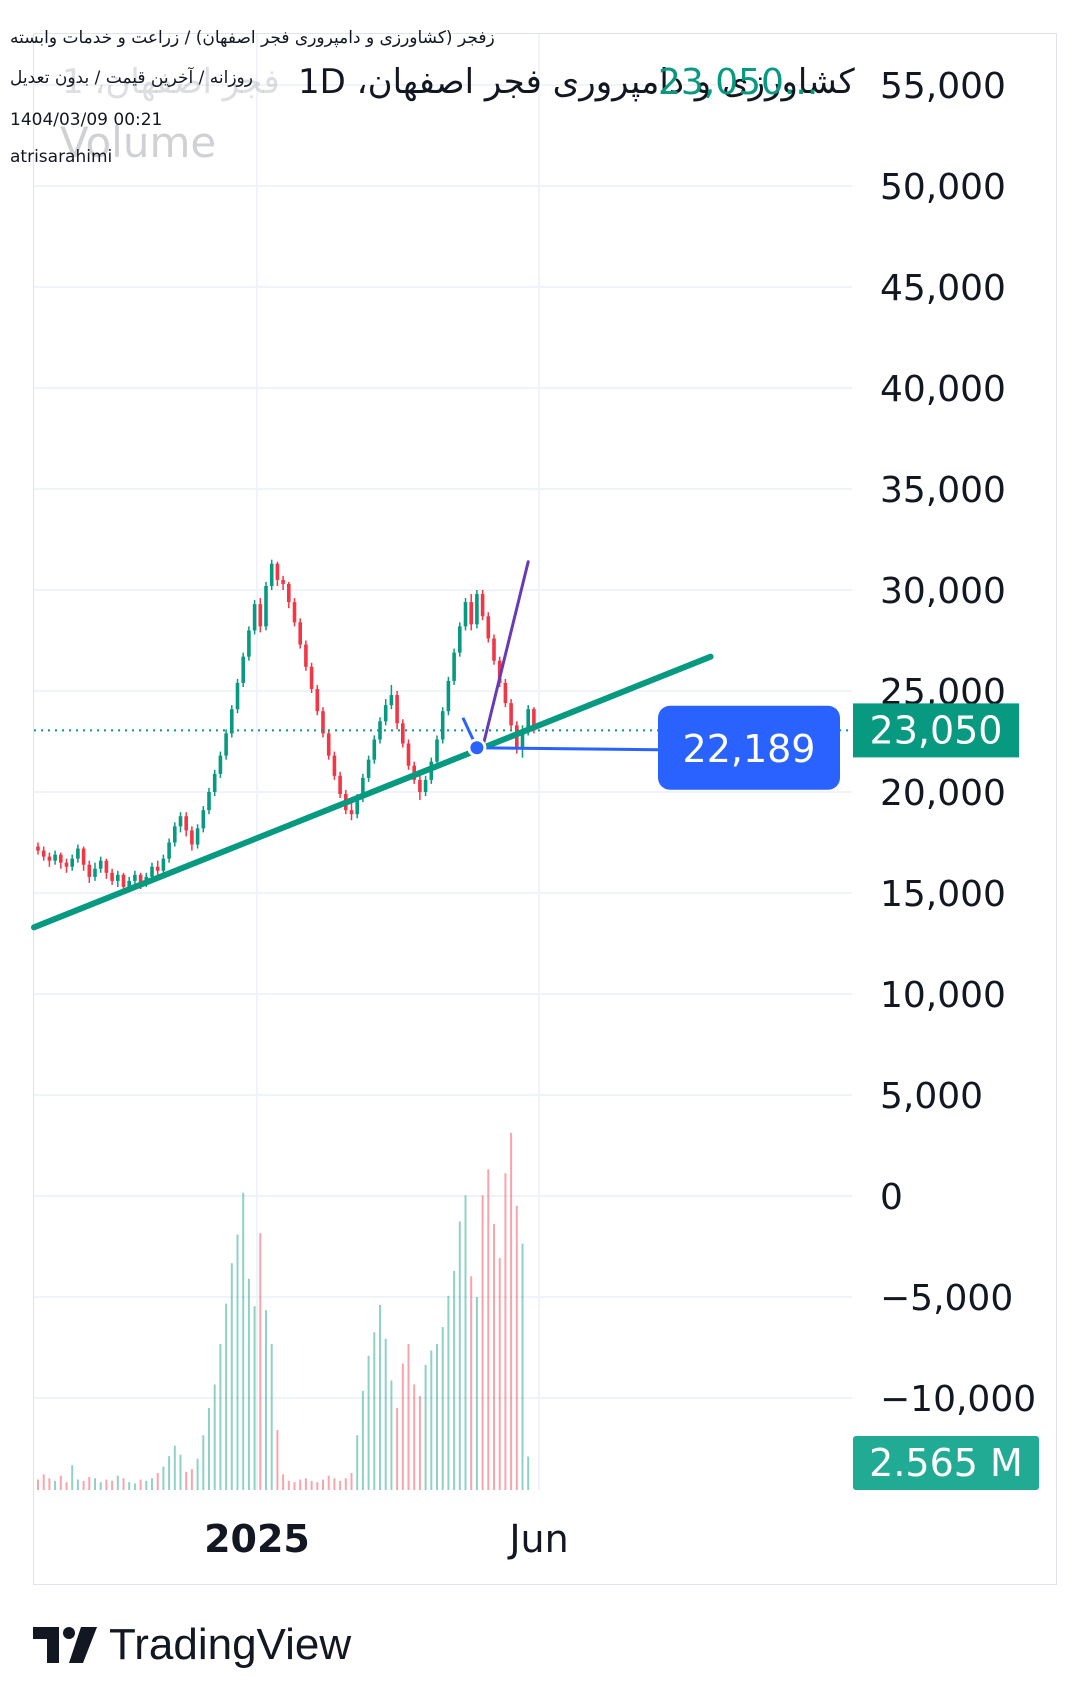 This screenshot has height=1688, width=1083. I want to click on time-axis: 2025 Jun, so click(386, 1539).